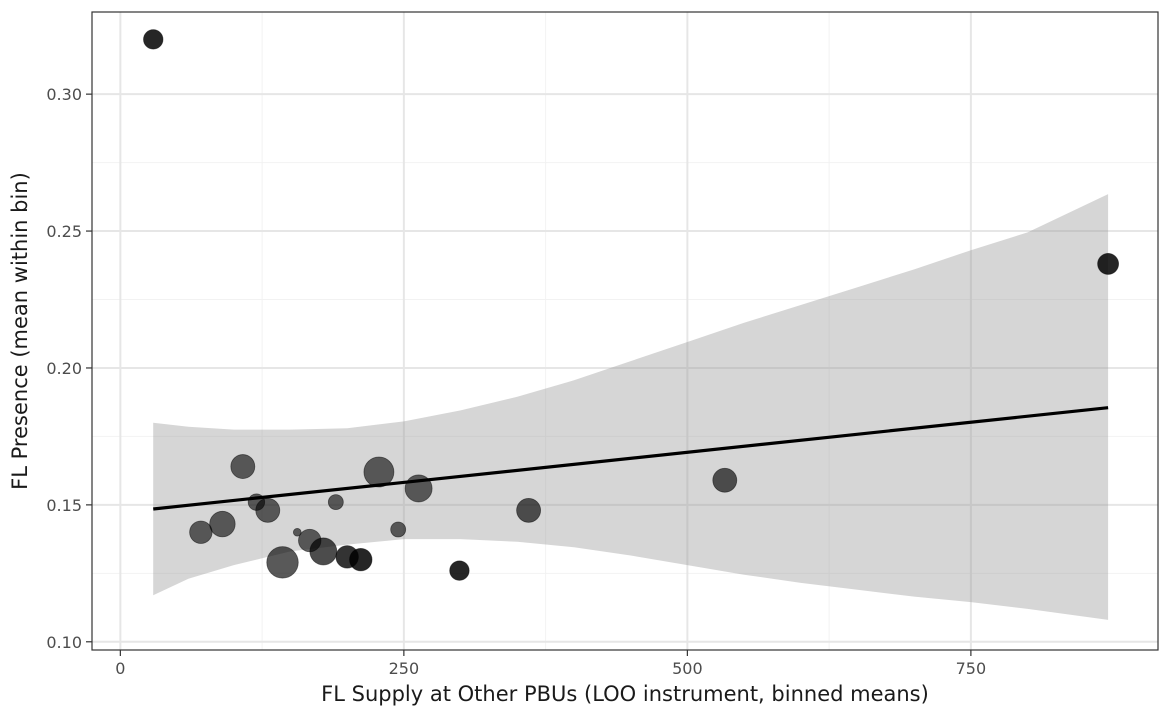 This screenshot has width=1170, height=720. Describe the element at coordinates (20, 331) in the screenshot. I see `y-axis-title: FL Presence (mean within bin)` at that location.